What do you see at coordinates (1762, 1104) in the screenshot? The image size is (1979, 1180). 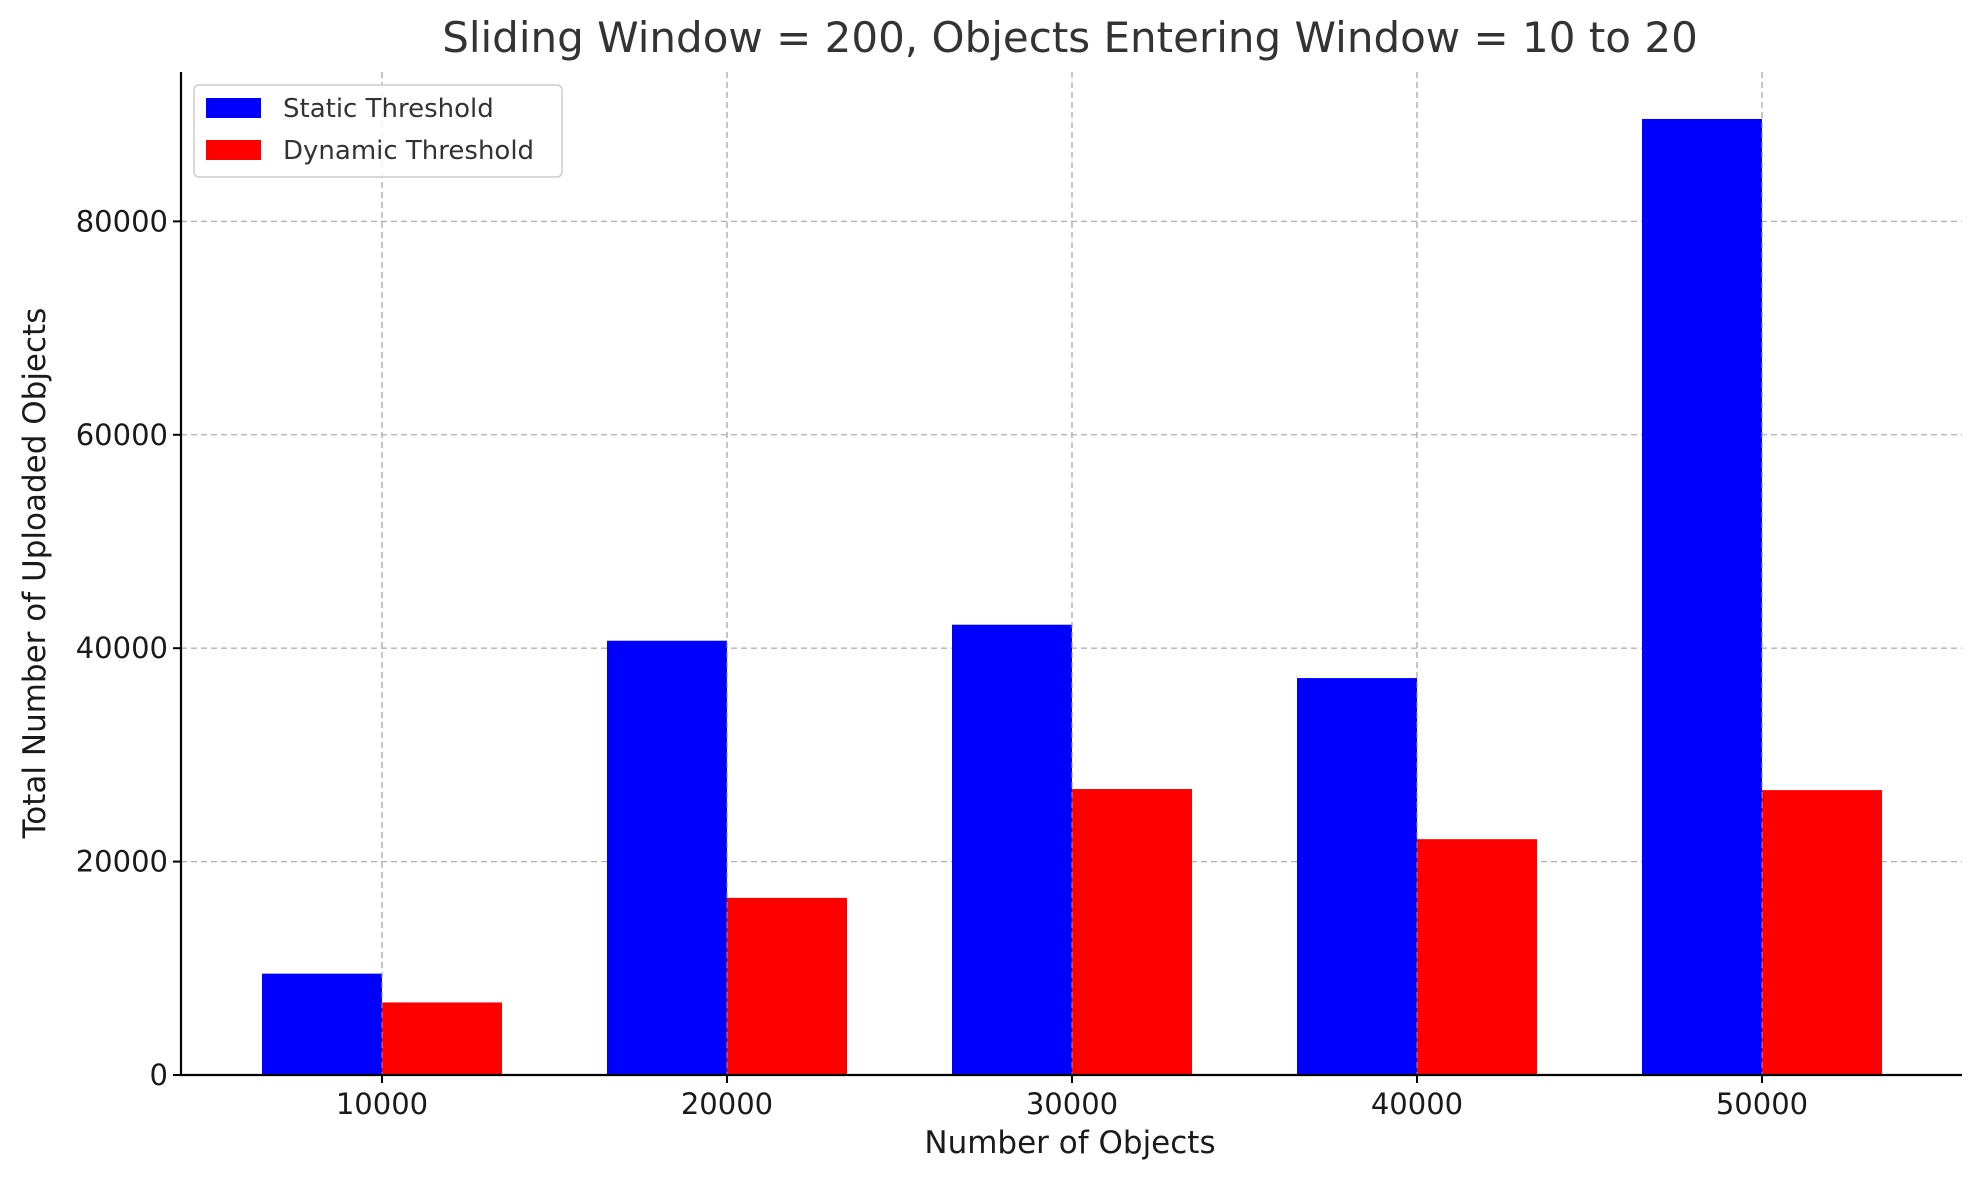 I see `x-tick-label: 50000` at bounding box center [1762, 1104].